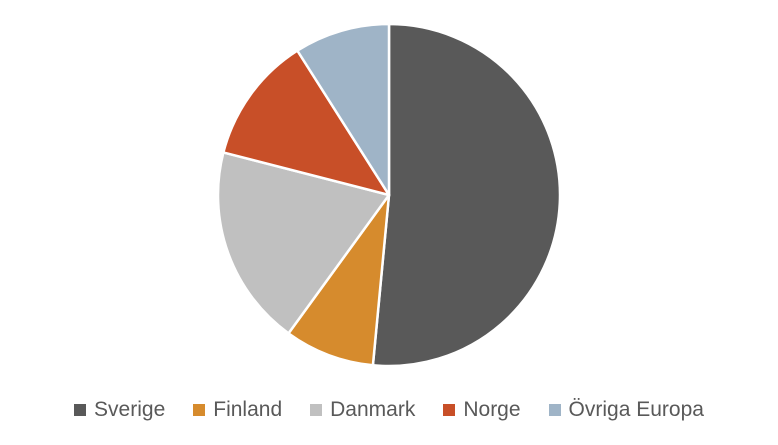 The image size is (778, 445). I want to click on legend-item-sverige: Sverige, so click(119, 410).